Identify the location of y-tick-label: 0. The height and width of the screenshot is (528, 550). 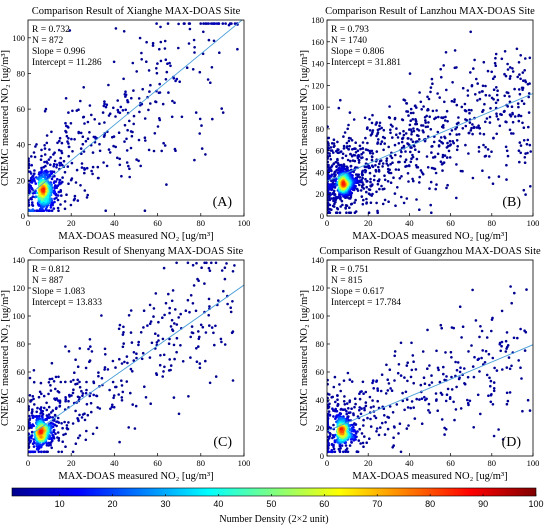
(322, 456).